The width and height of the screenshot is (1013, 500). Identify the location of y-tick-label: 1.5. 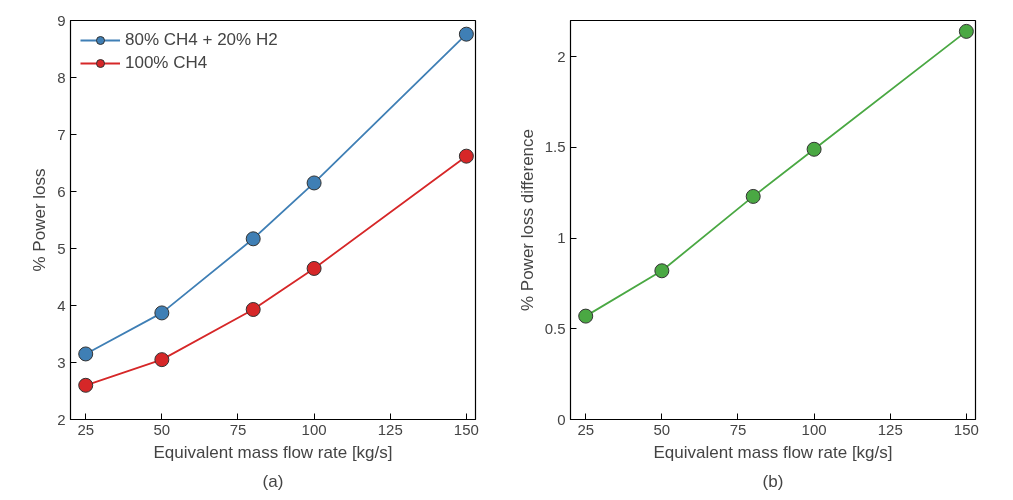
(555, 147).